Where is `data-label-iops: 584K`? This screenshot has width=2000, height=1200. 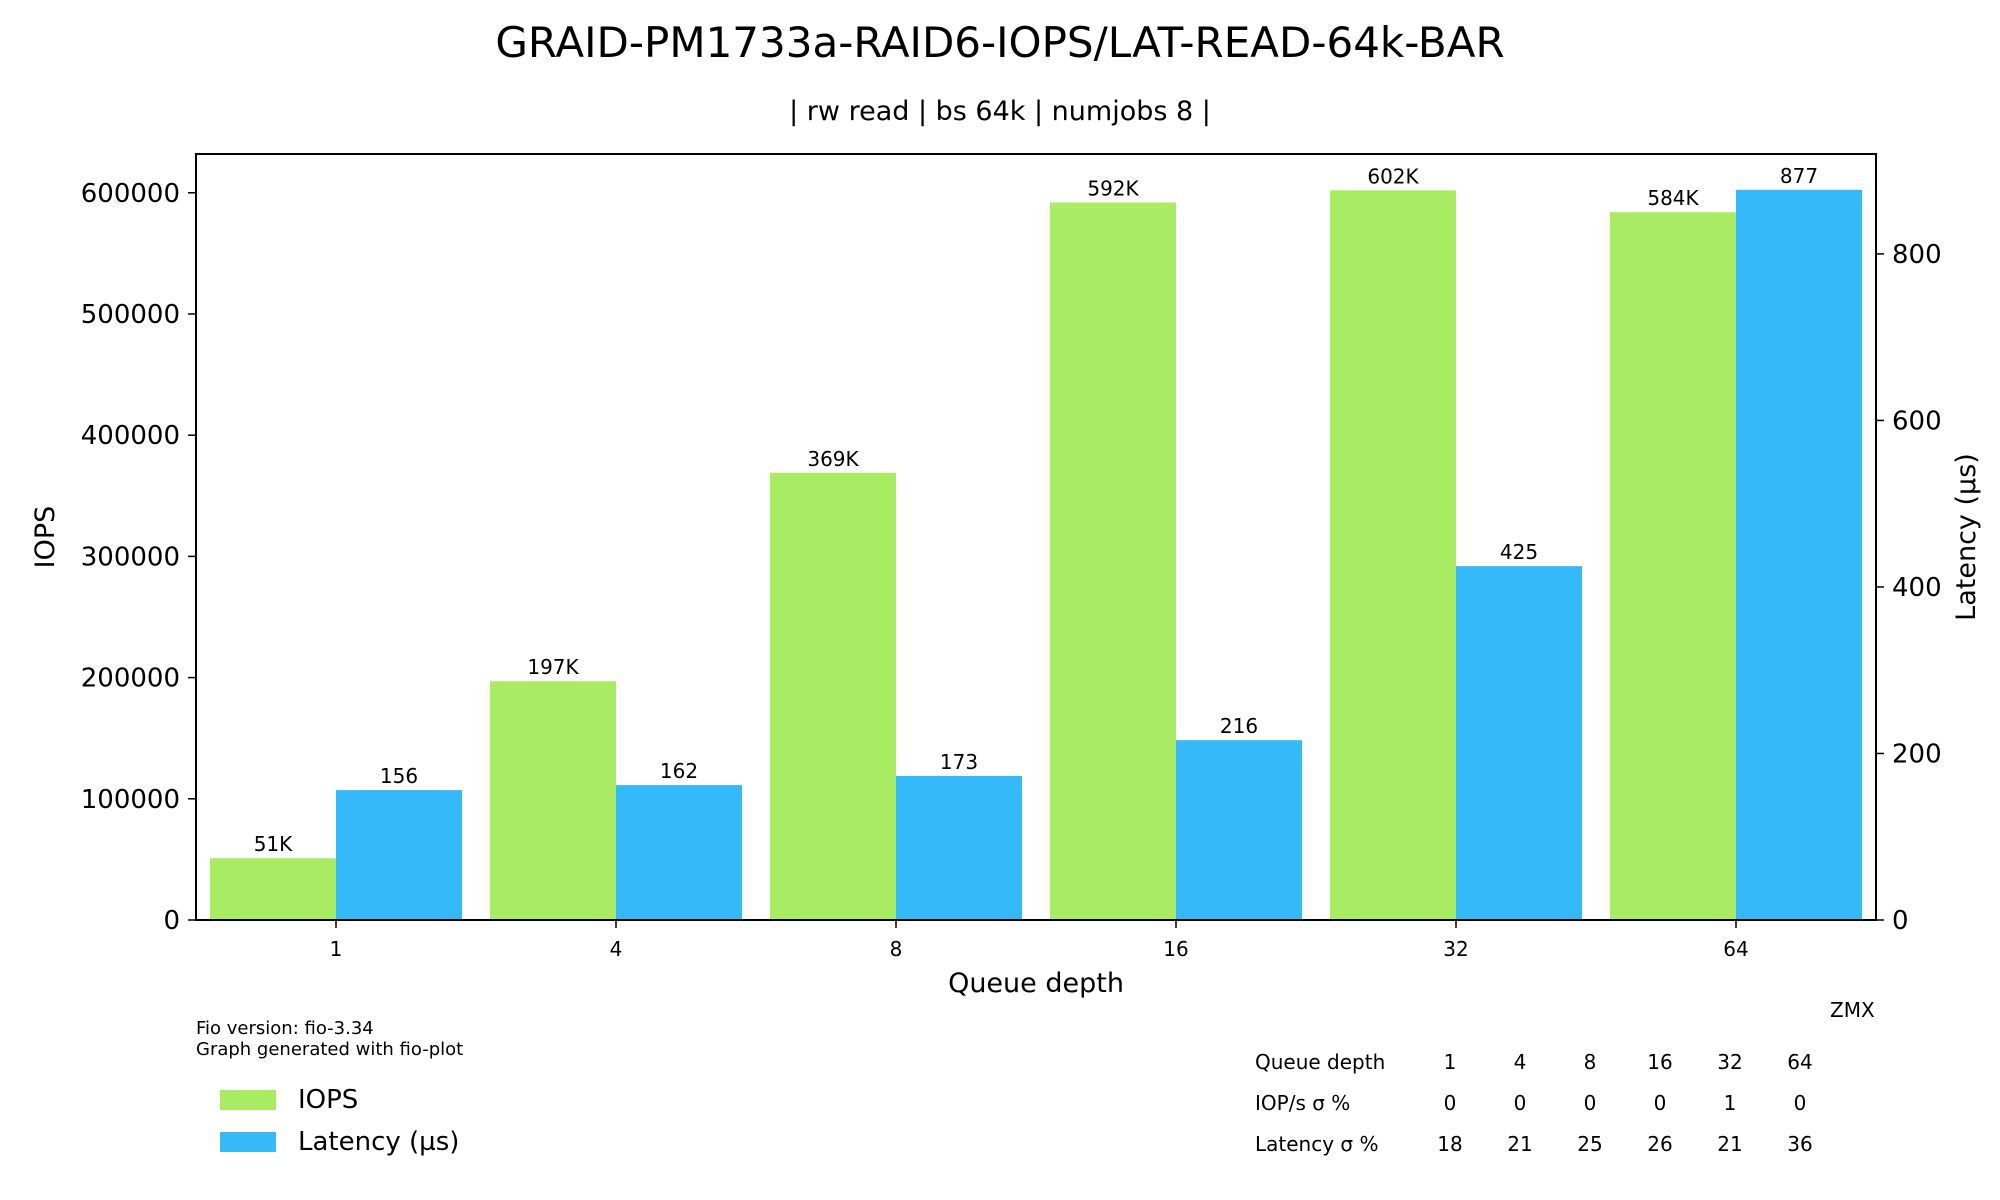 data-label-iops: 584K is located at coordinates (1673, 198).